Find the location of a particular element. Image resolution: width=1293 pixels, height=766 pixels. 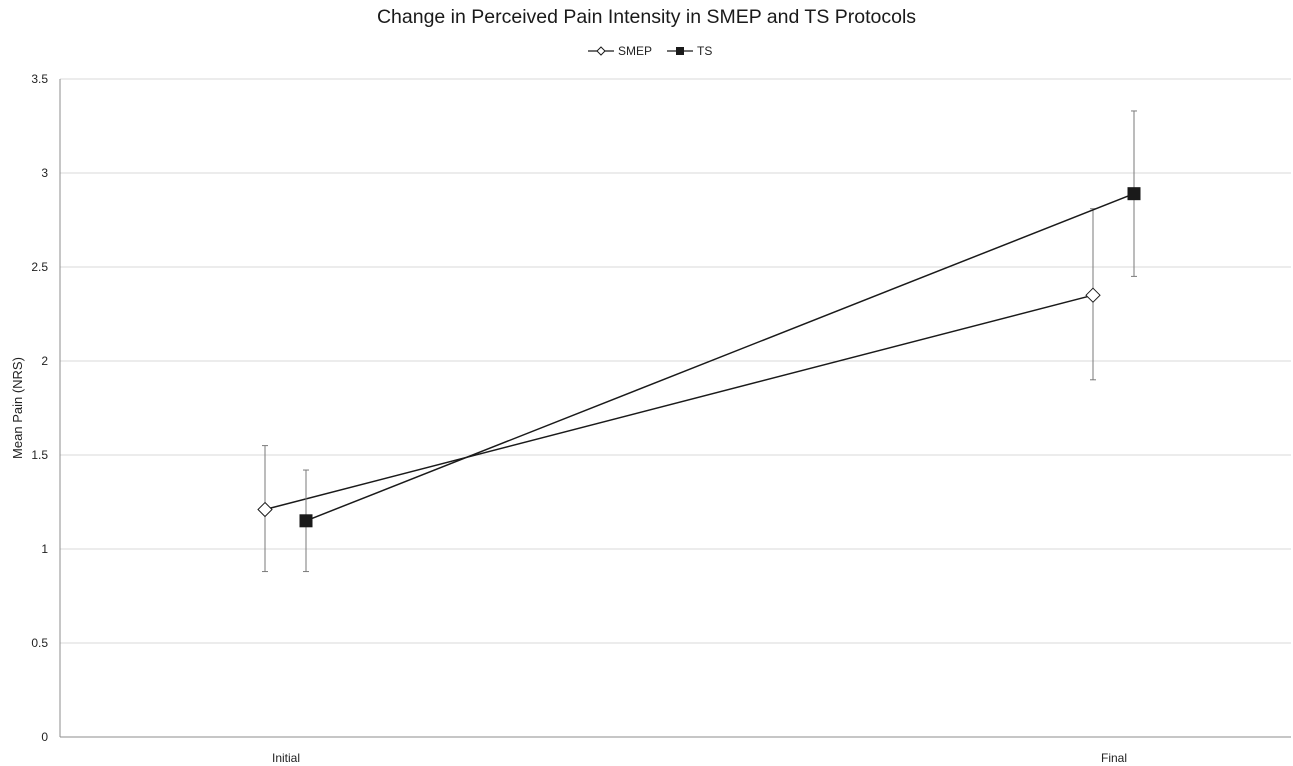

x-tick-label: Final is located at coordinates (1114, 758).